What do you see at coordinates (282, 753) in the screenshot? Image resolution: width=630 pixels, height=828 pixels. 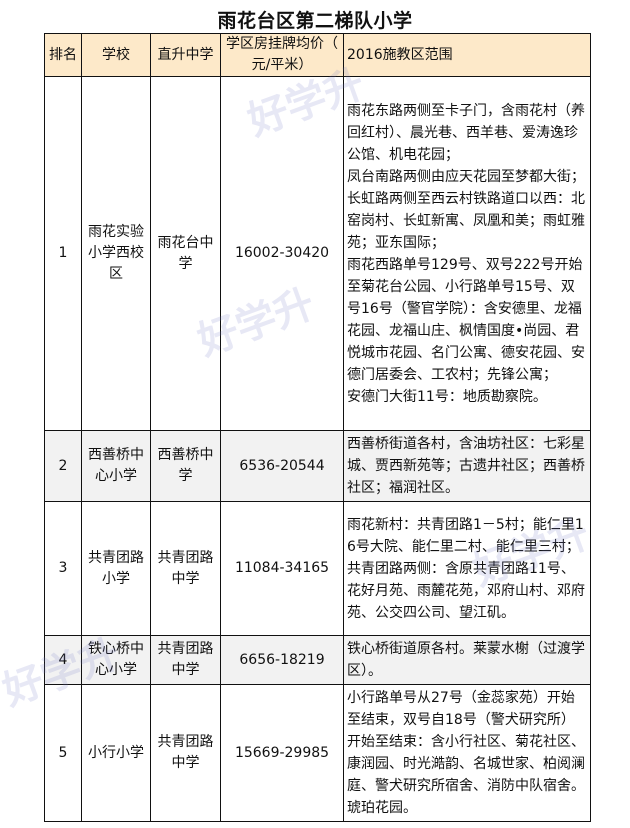 I see `cell-price: 15669-29985` at bounding box center [282, 753].